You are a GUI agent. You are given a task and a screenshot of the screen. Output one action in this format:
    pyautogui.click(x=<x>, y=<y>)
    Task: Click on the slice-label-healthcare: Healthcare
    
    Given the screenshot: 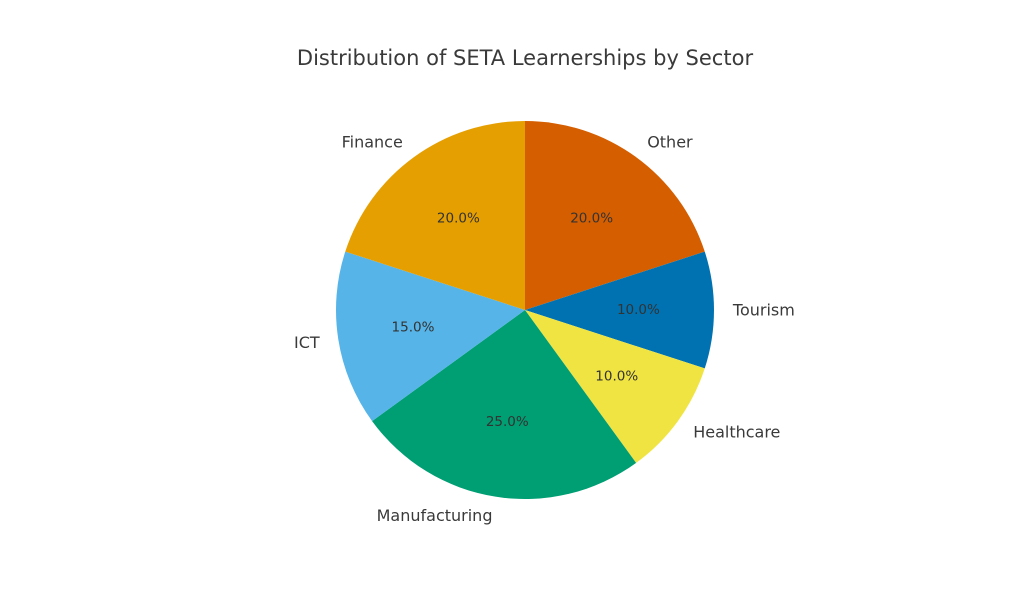 What is the action you would take?
    pyautogui.click(x=736, y=432)
    